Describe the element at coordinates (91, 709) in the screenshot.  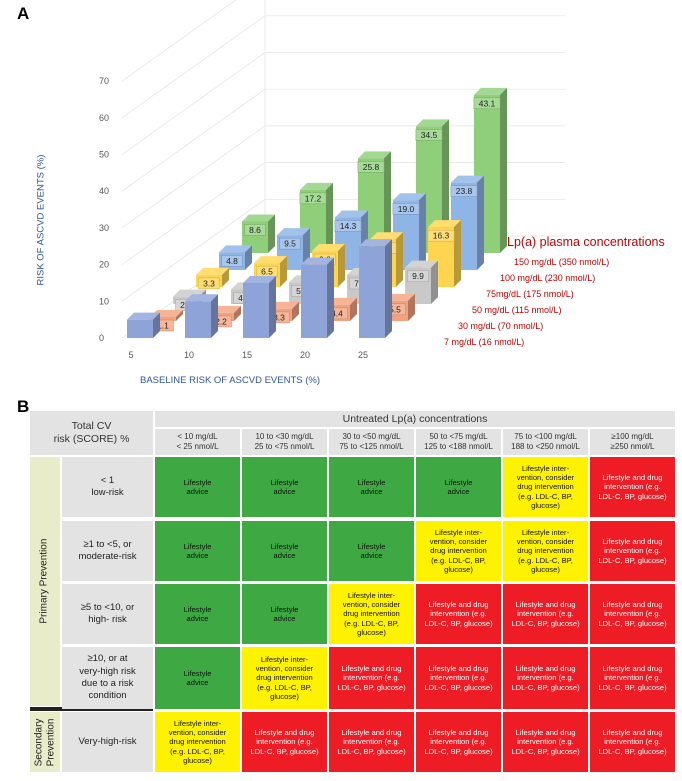
I see `group-divider` at that location.